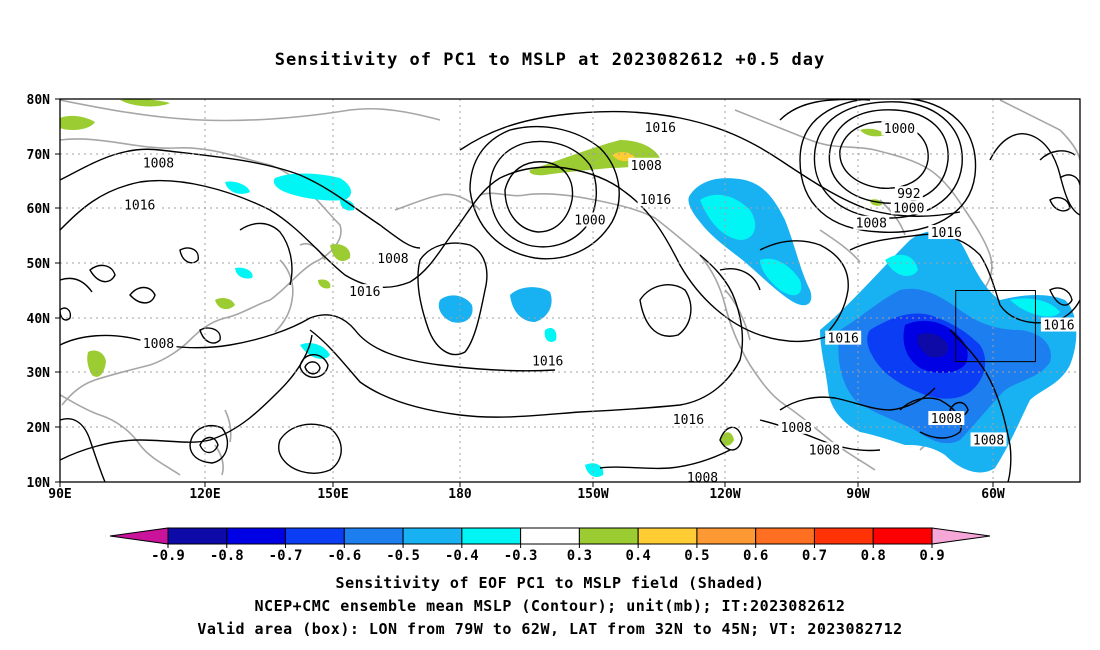  I want to click on lat-label: 30N, so click(39, 373).